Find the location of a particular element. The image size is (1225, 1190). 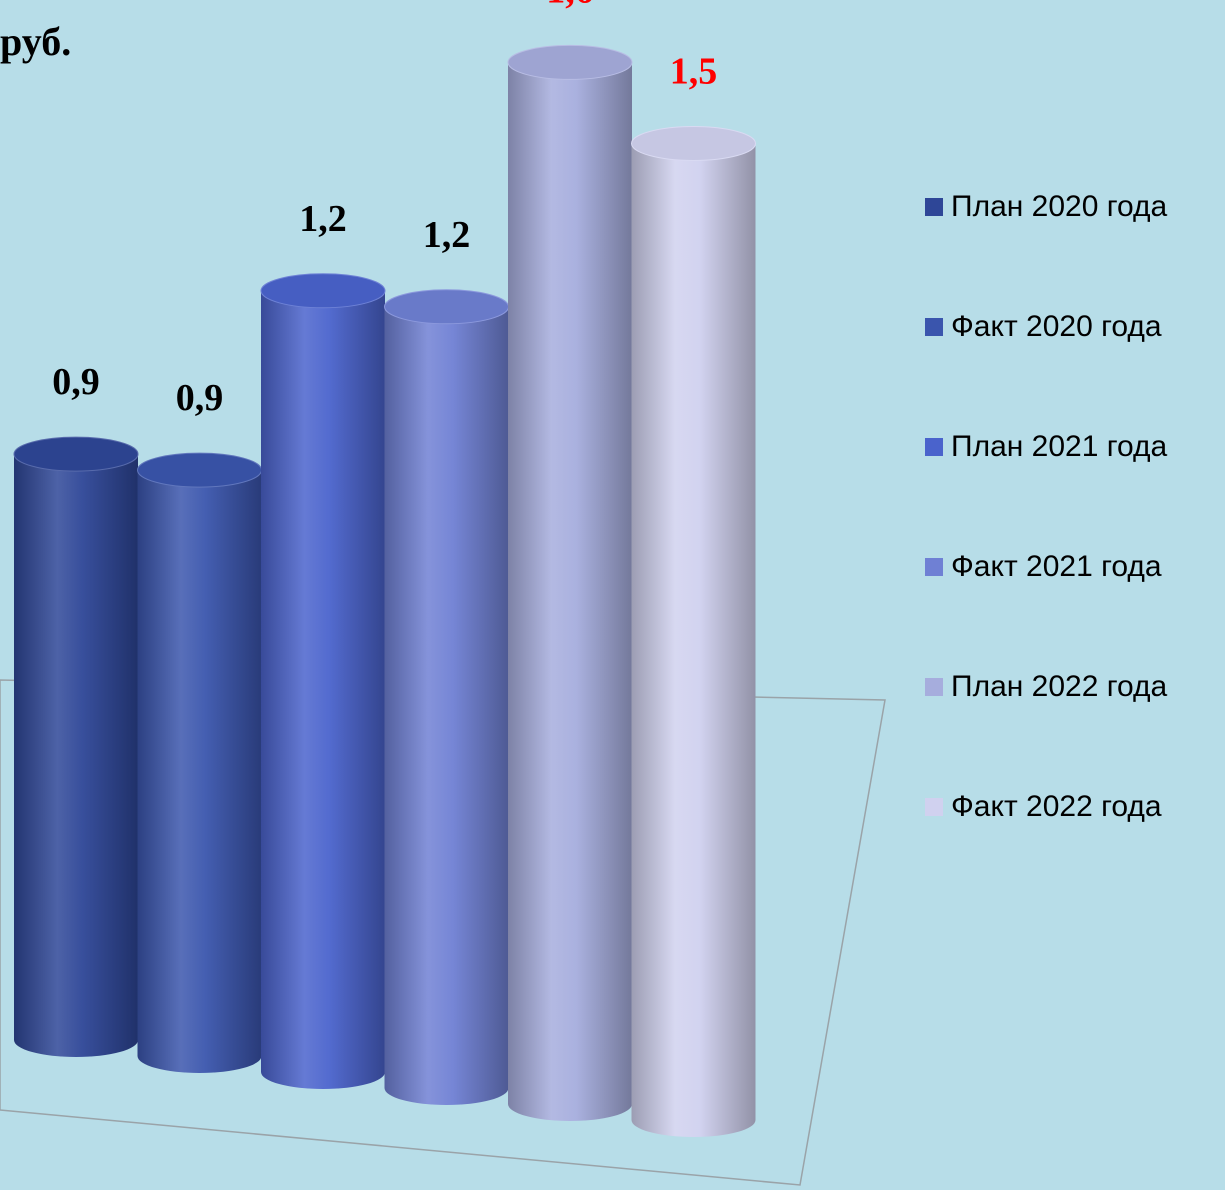

legend-item: Факт 2020 года is located at coordinates (1043, 327).